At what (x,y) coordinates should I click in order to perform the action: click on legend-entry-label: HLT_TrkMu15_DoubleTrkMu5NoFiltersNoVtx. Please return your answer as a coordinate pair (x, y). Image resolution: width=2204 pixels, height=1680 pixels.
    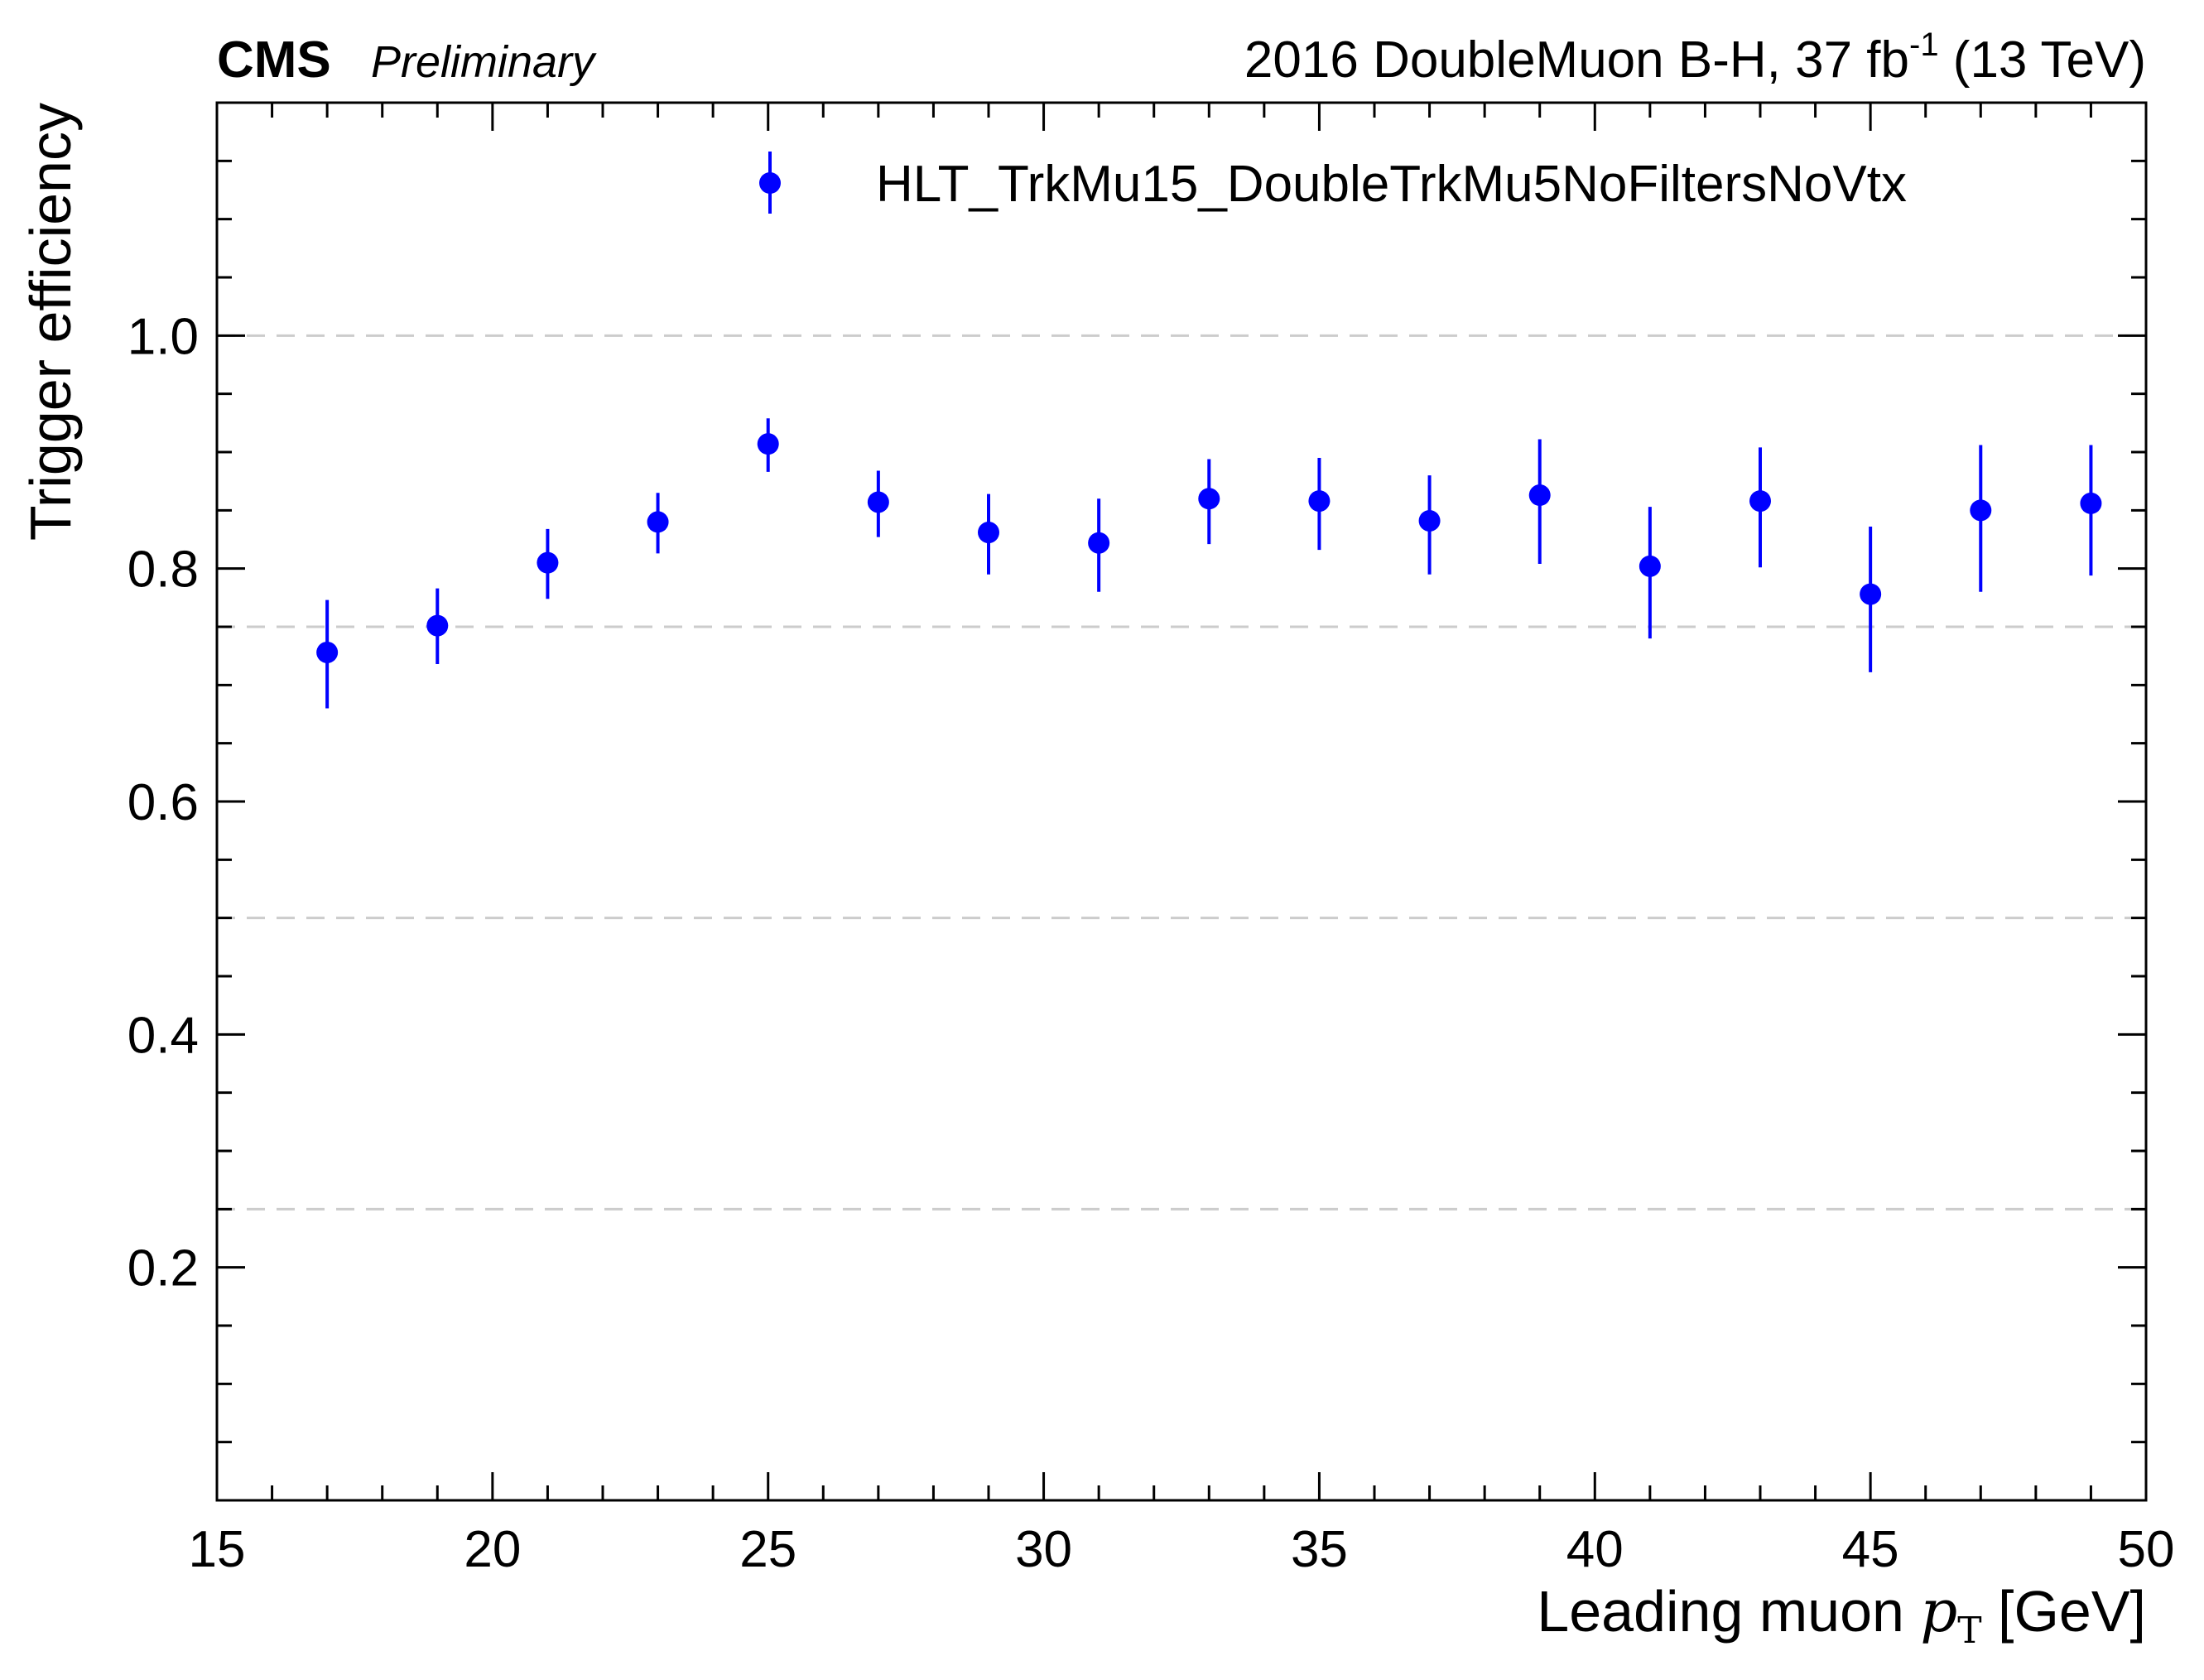
    Looking at the image, I should click on (1391, 184).